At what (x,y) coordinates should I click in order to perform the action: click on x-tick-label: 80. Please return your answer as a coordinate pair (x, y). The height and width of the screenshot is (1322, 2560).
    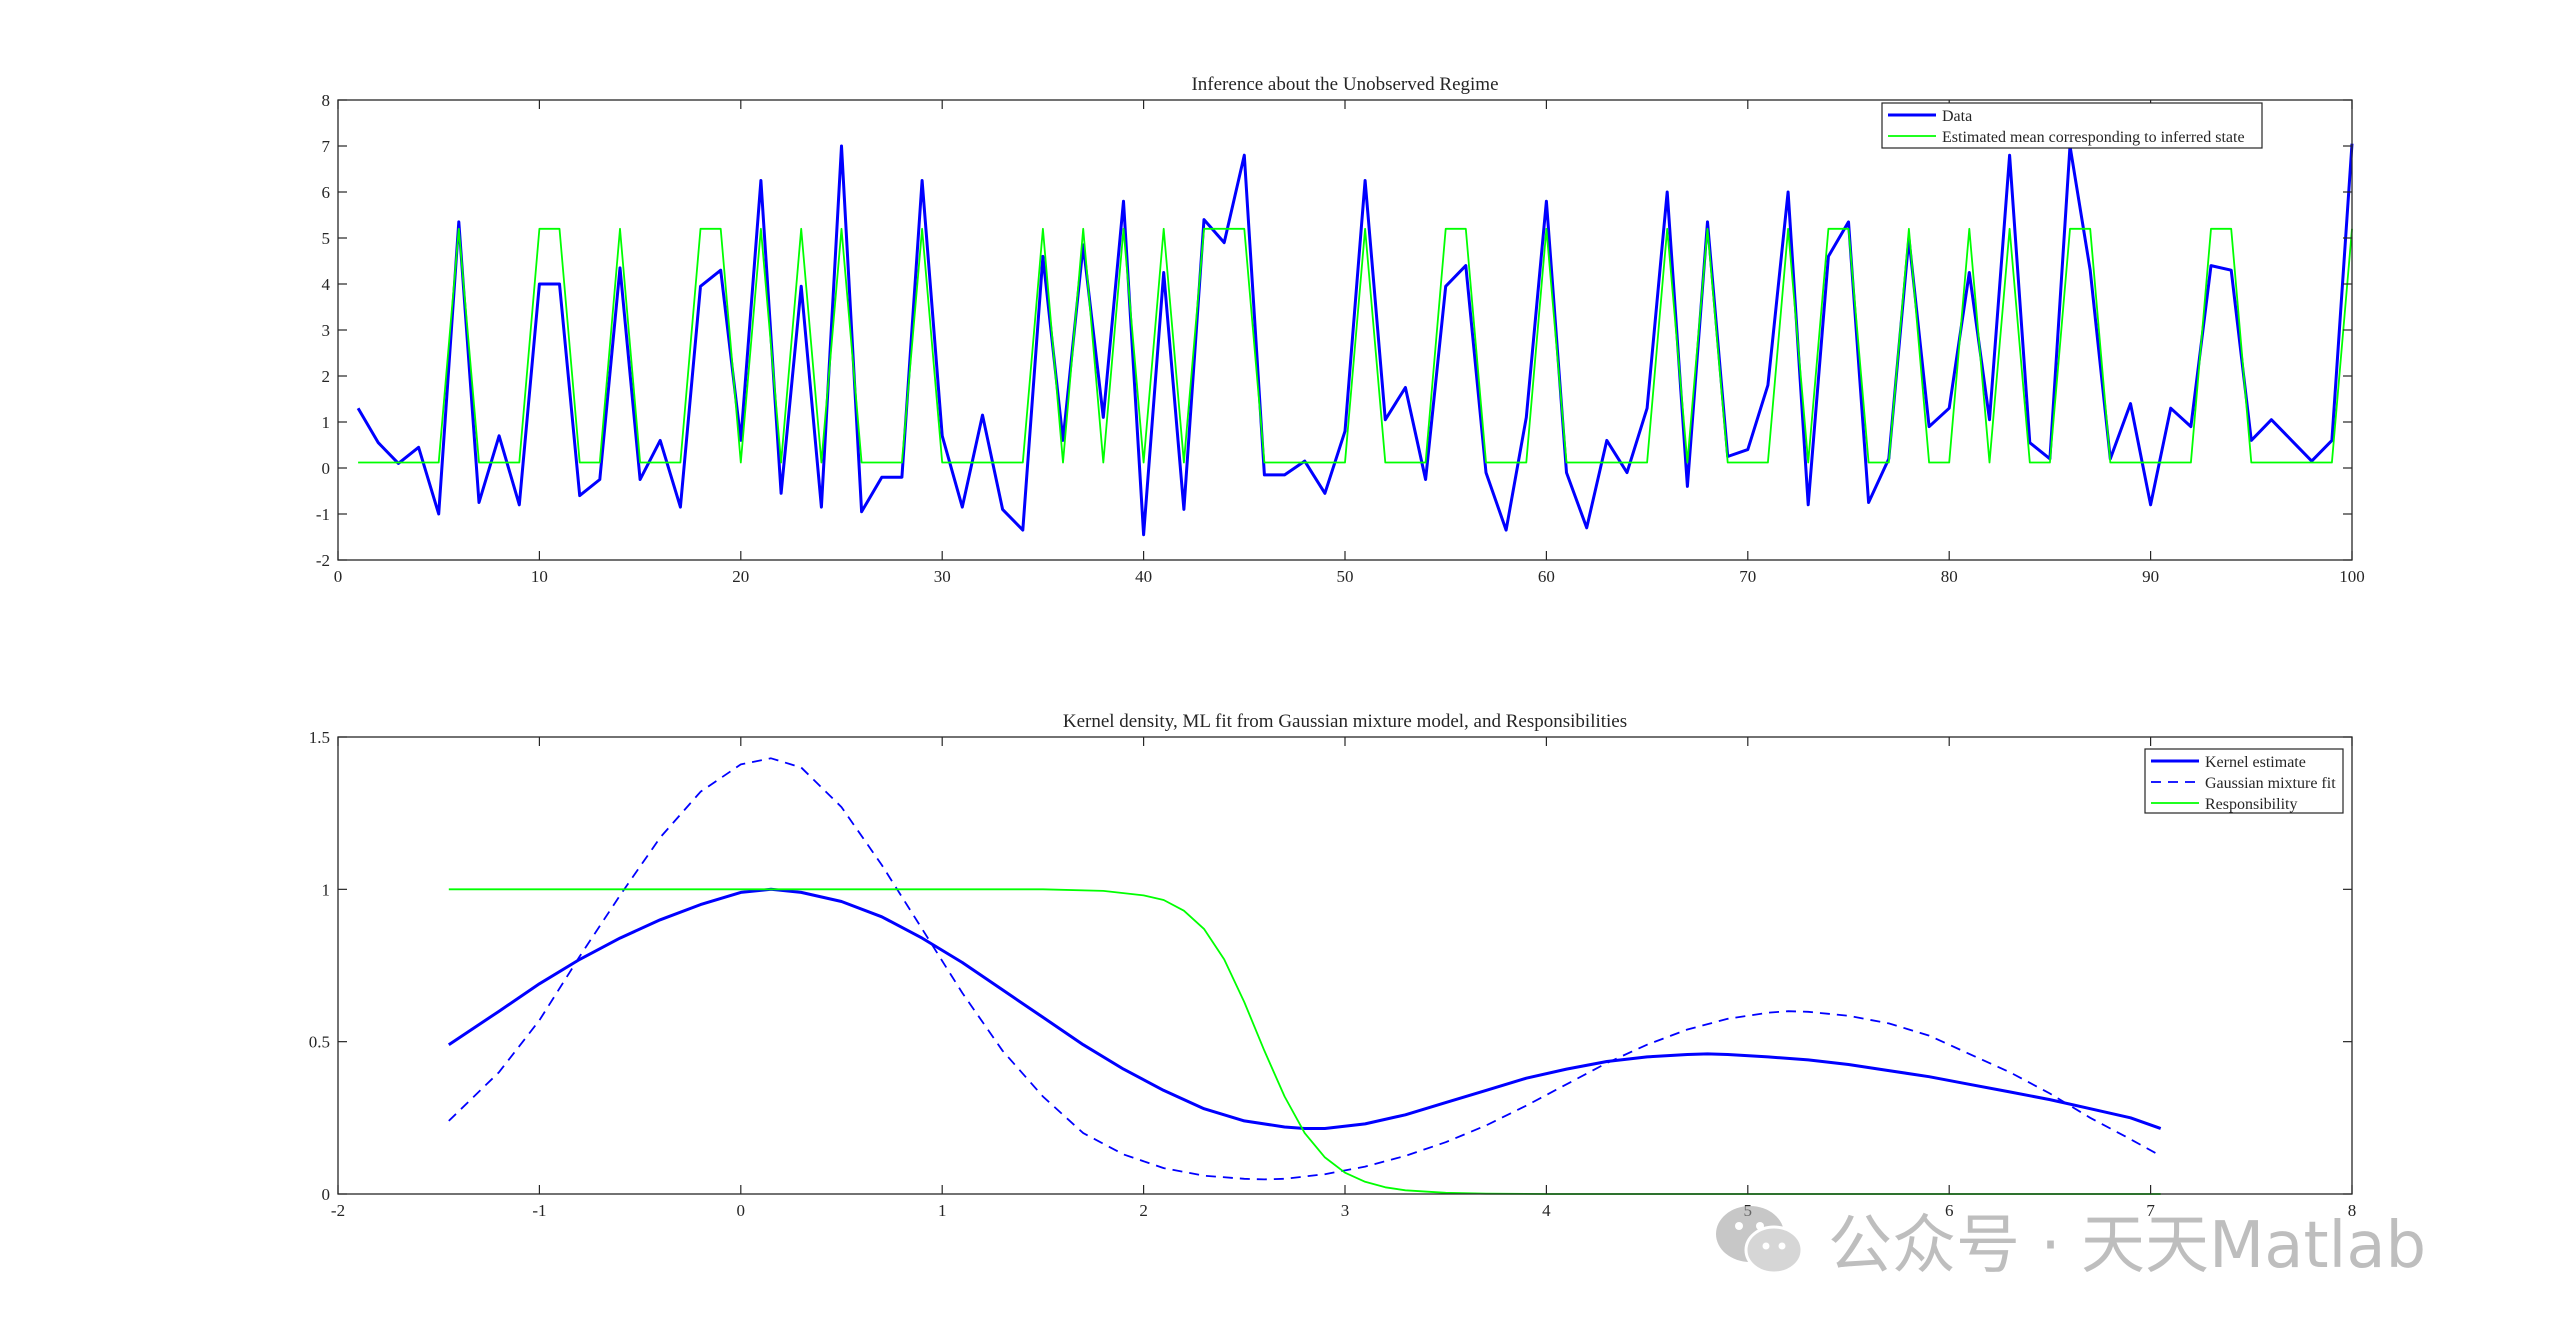
    Looking at the image, I should click on (1949, 576).